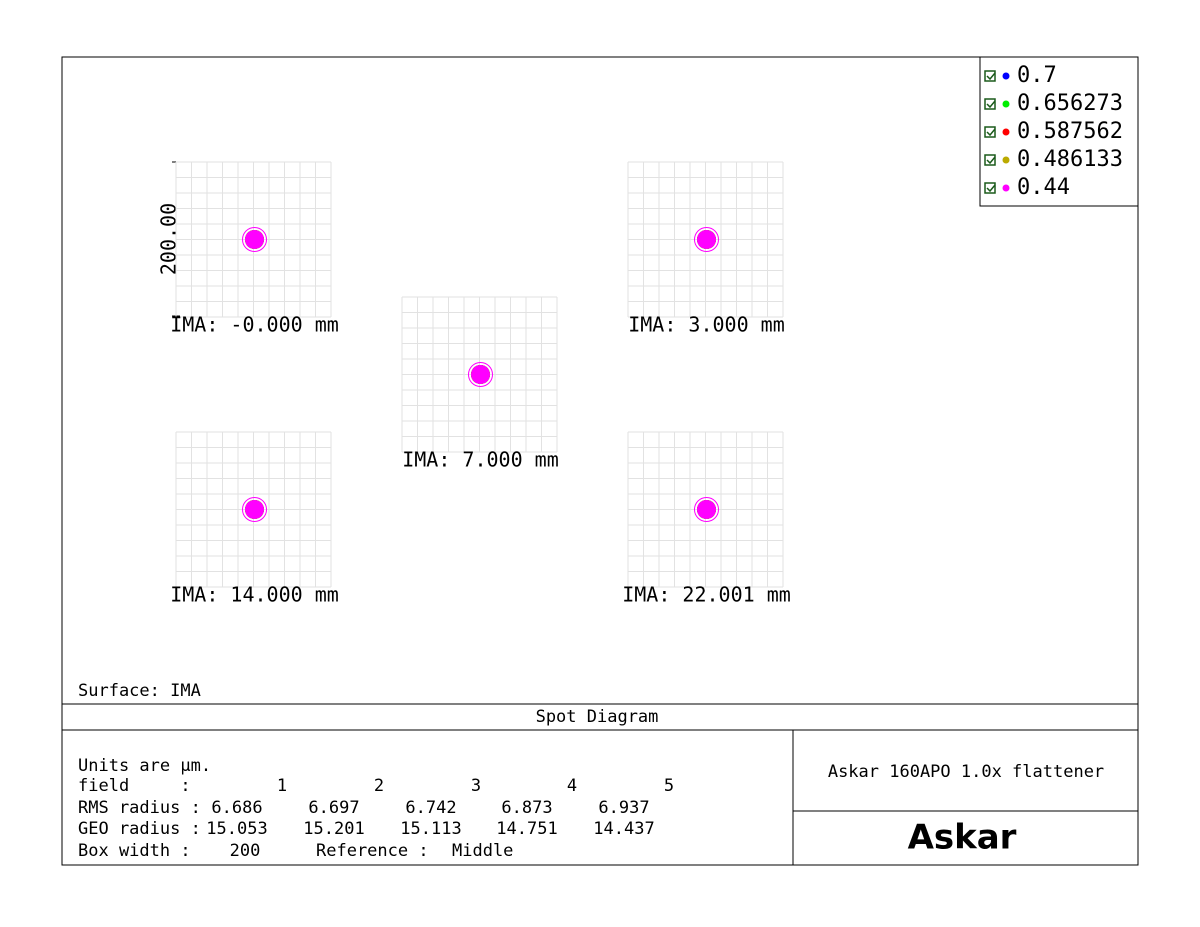 The width and height of the screenshot is (1200, 927). Describe the element at coordinates (476, 786) in the screenshot. I see `field-number: 3` at that location.